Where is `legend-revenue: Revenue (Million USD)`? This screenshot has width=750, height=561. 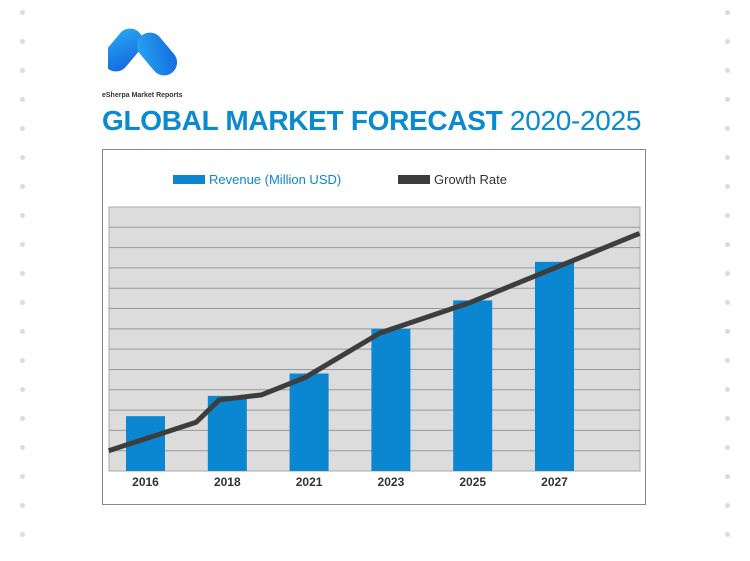
legend-revenue: Revenue (Million USD) is located at coordinates (257, 179).